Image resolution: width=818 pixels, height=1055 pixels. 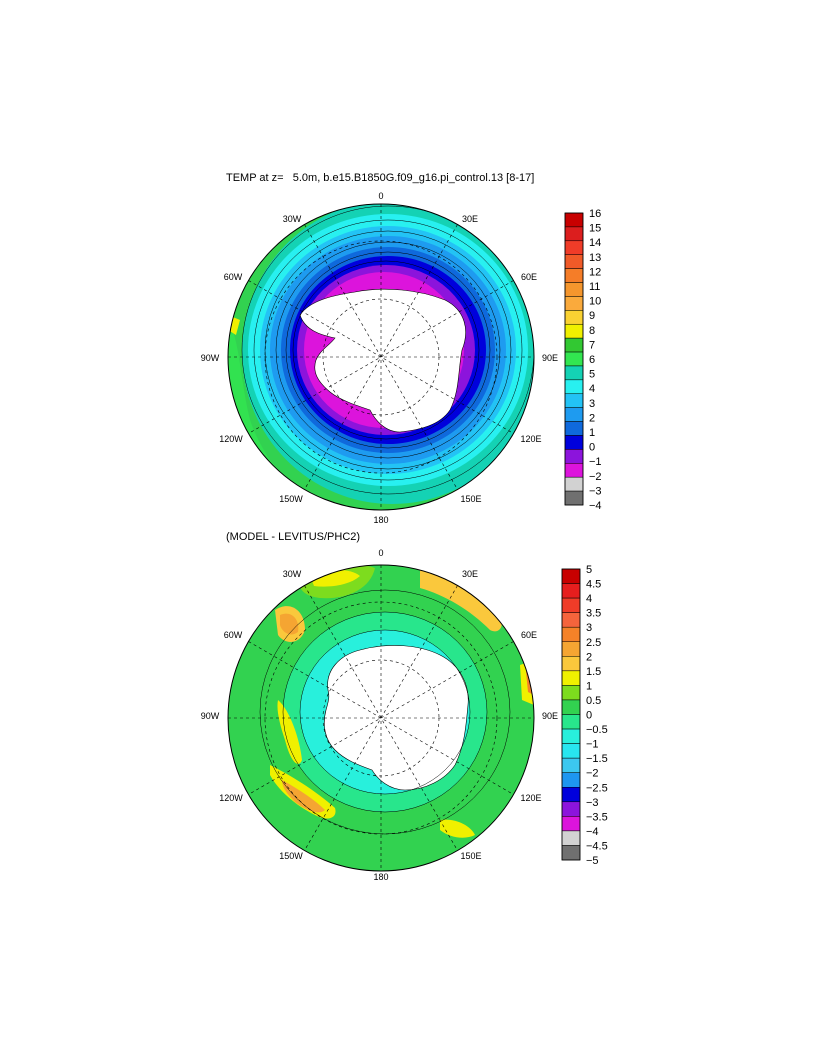 What do you see at coordinates (593, 672) in the screenshot?
I see `colorbar-label: 1.5` at bounding box center [593, 672].